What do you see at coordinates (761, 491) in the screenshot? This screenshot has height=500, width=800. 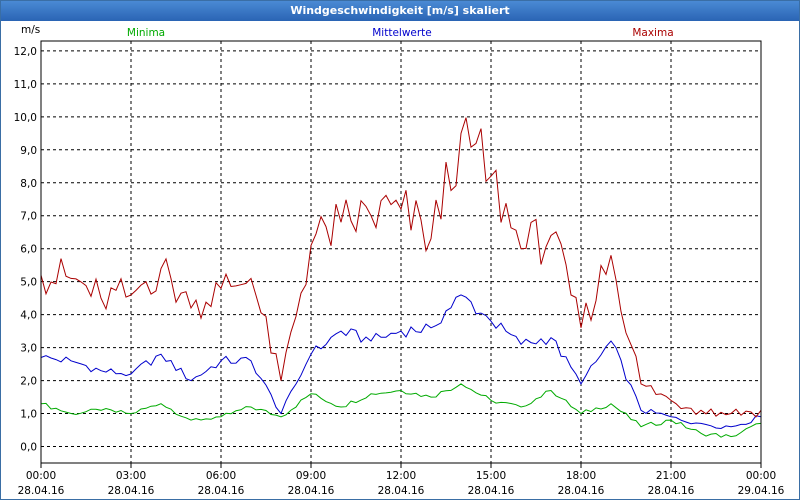 I see `x-tick-date-label: 29.04.16` at bounding box center [761, 491].